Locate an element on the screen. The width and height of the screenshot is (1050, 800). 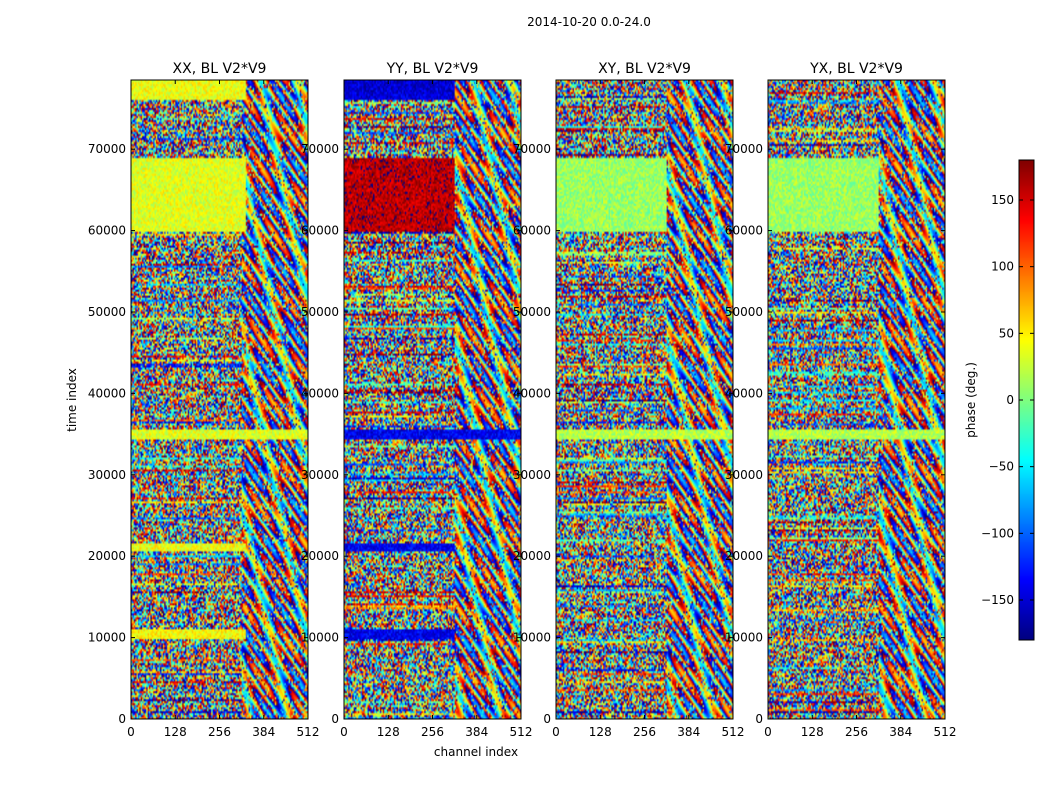
x-axis-label: channel index is located at coordinates (476, 752).